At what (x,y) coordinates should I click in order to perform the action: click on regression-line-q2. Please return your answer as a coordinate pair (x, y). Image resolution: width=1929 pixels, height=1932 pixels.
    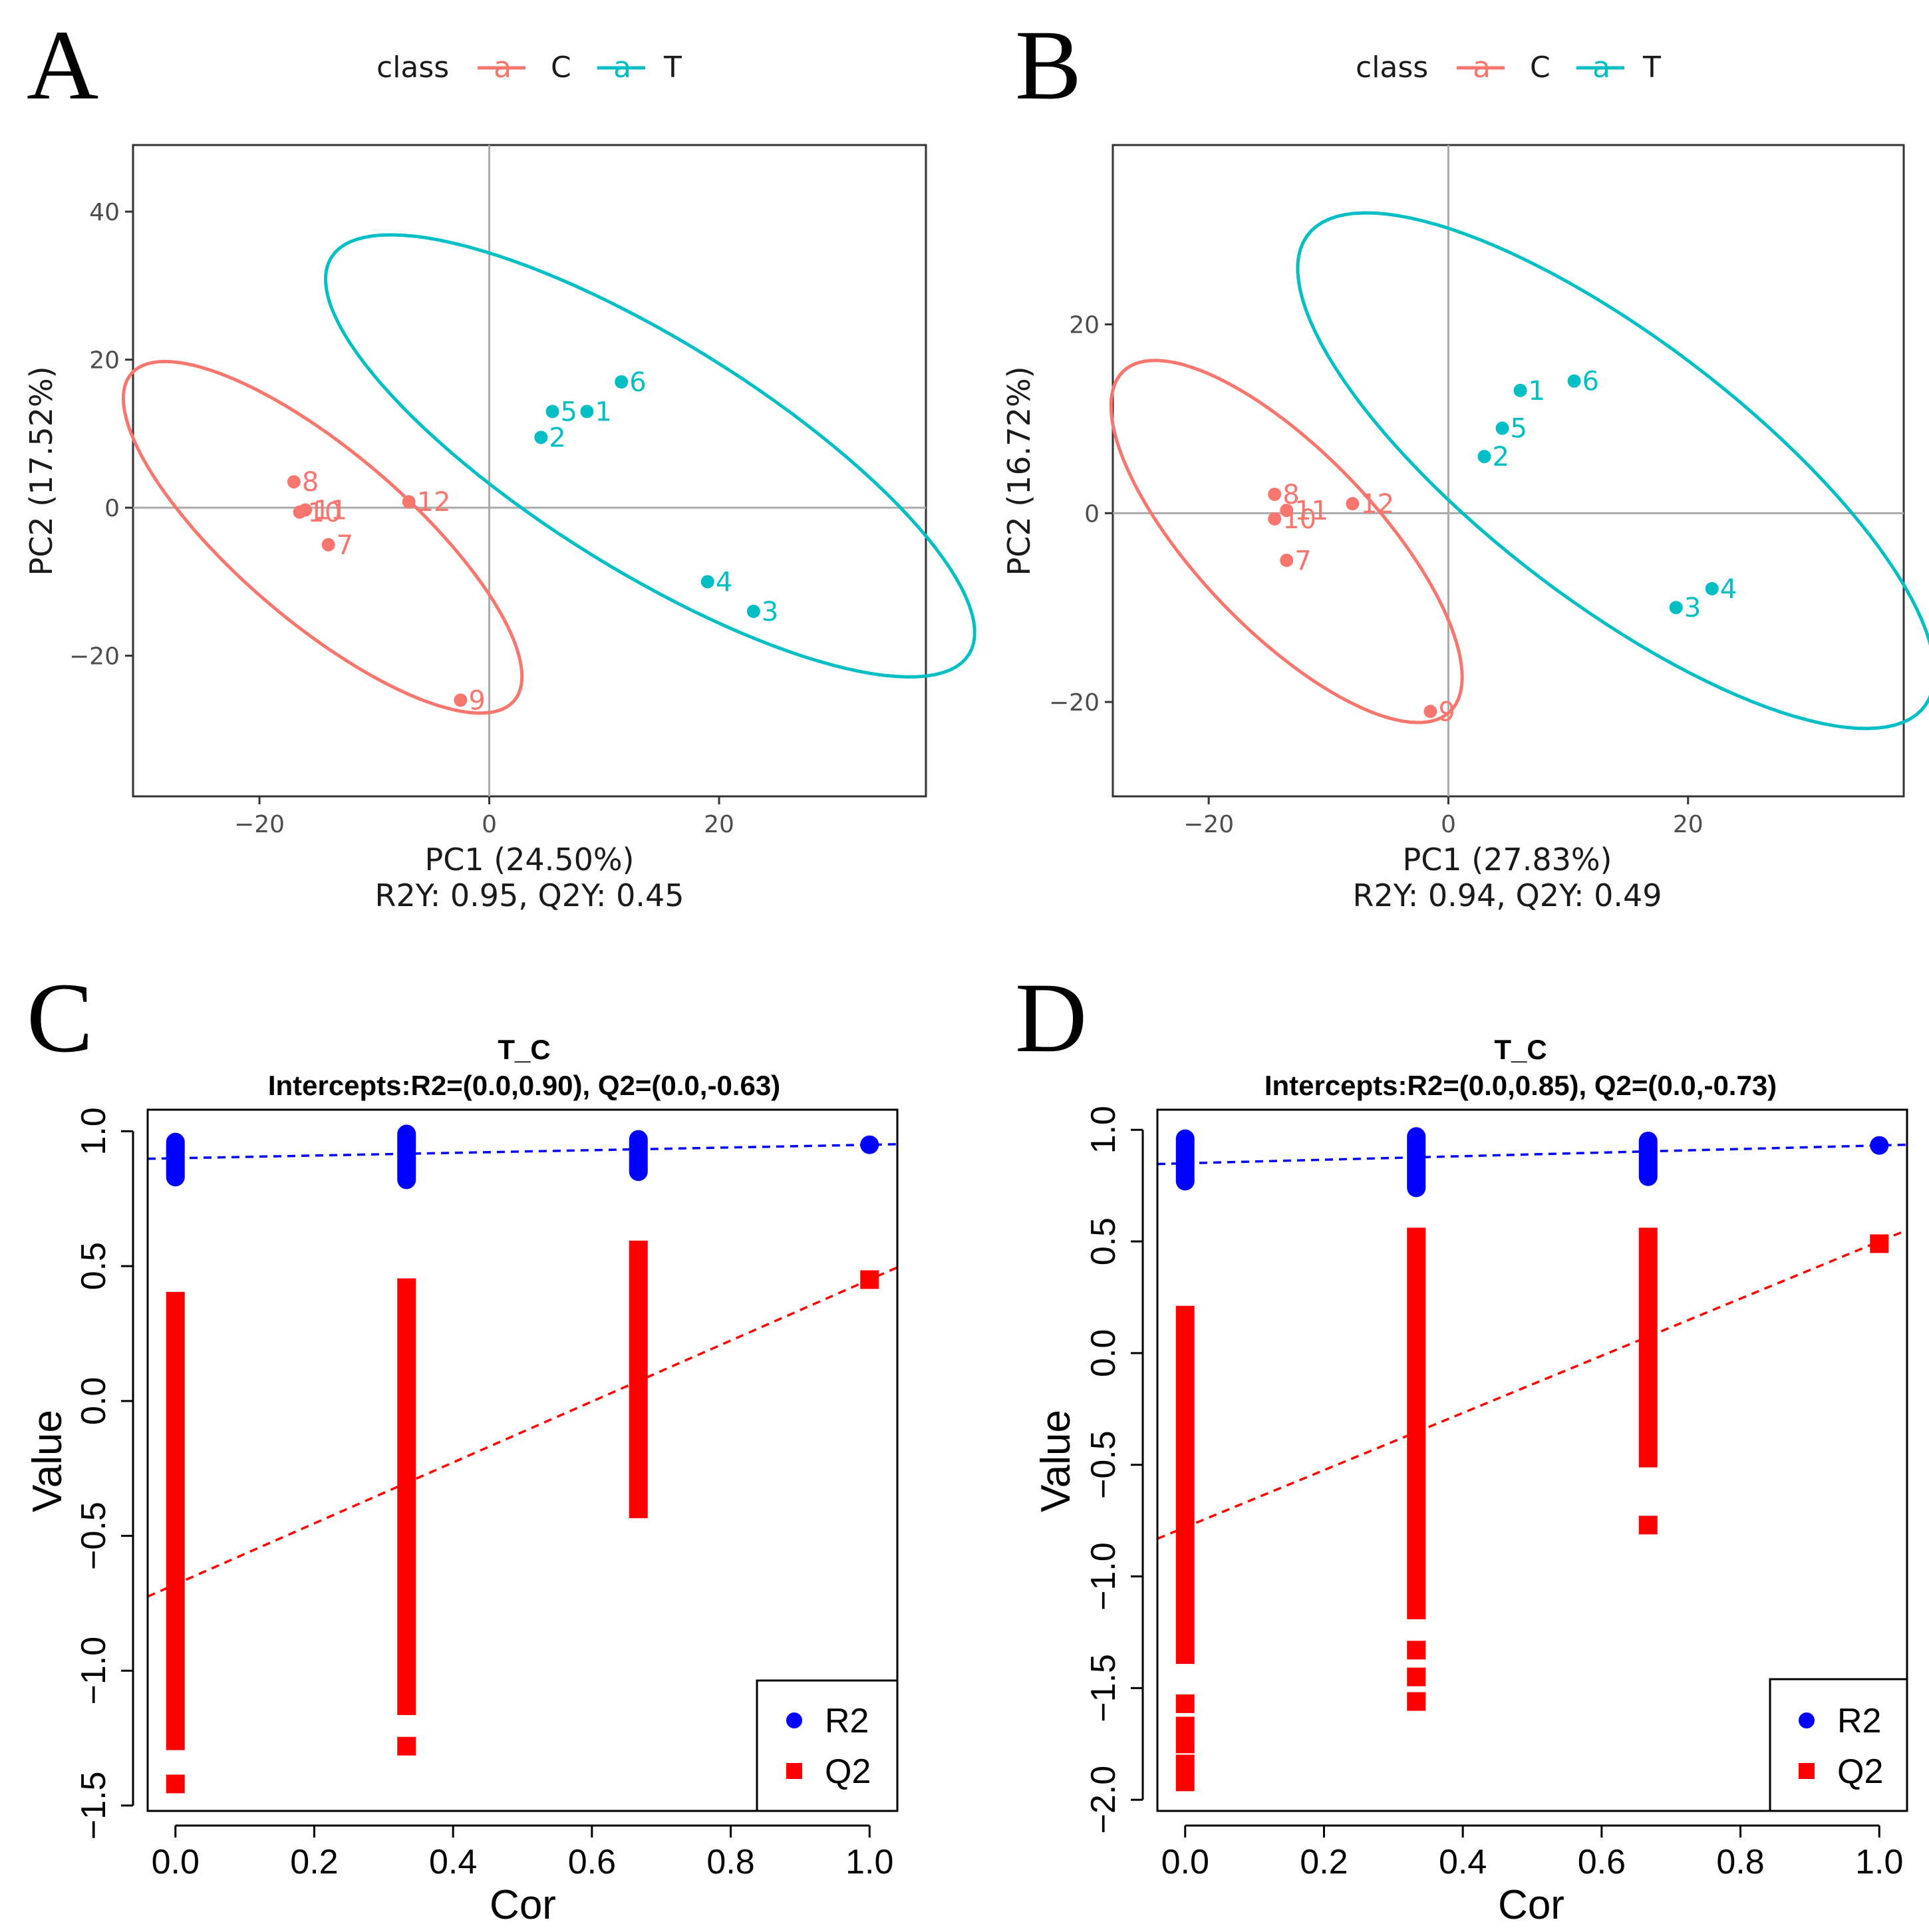
    Looking at the image, I should click on (1532, 1384).